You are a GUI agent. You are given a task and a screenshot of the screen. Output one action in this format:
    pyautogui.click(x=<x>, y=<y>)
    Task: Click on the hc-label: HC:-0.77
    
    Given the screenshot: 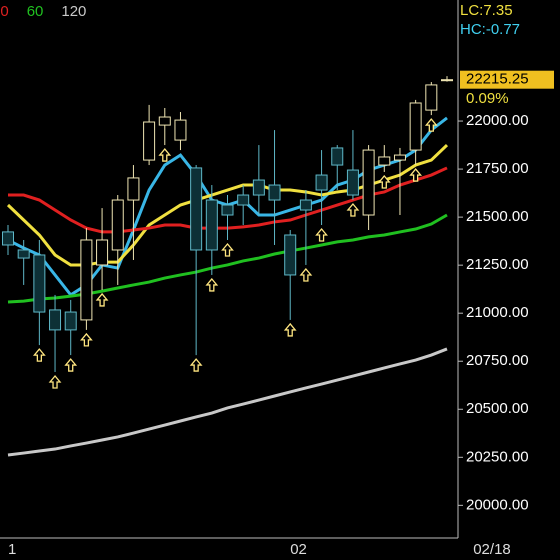 What is the action you would take?
    pyautogui.click(x=490, y=29)
    